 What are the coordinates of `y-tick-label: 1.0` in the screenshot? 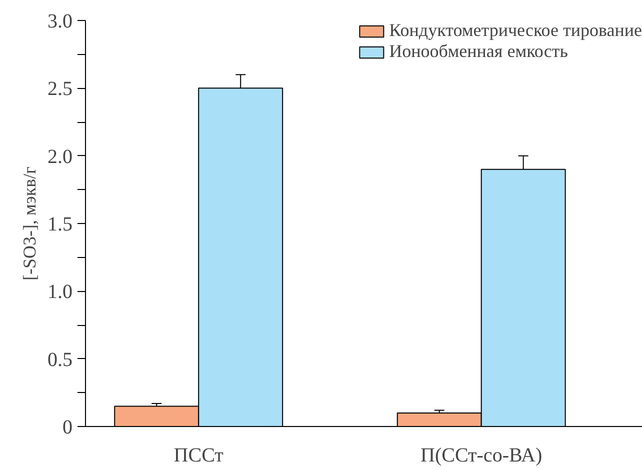 It's located at (60, 292).